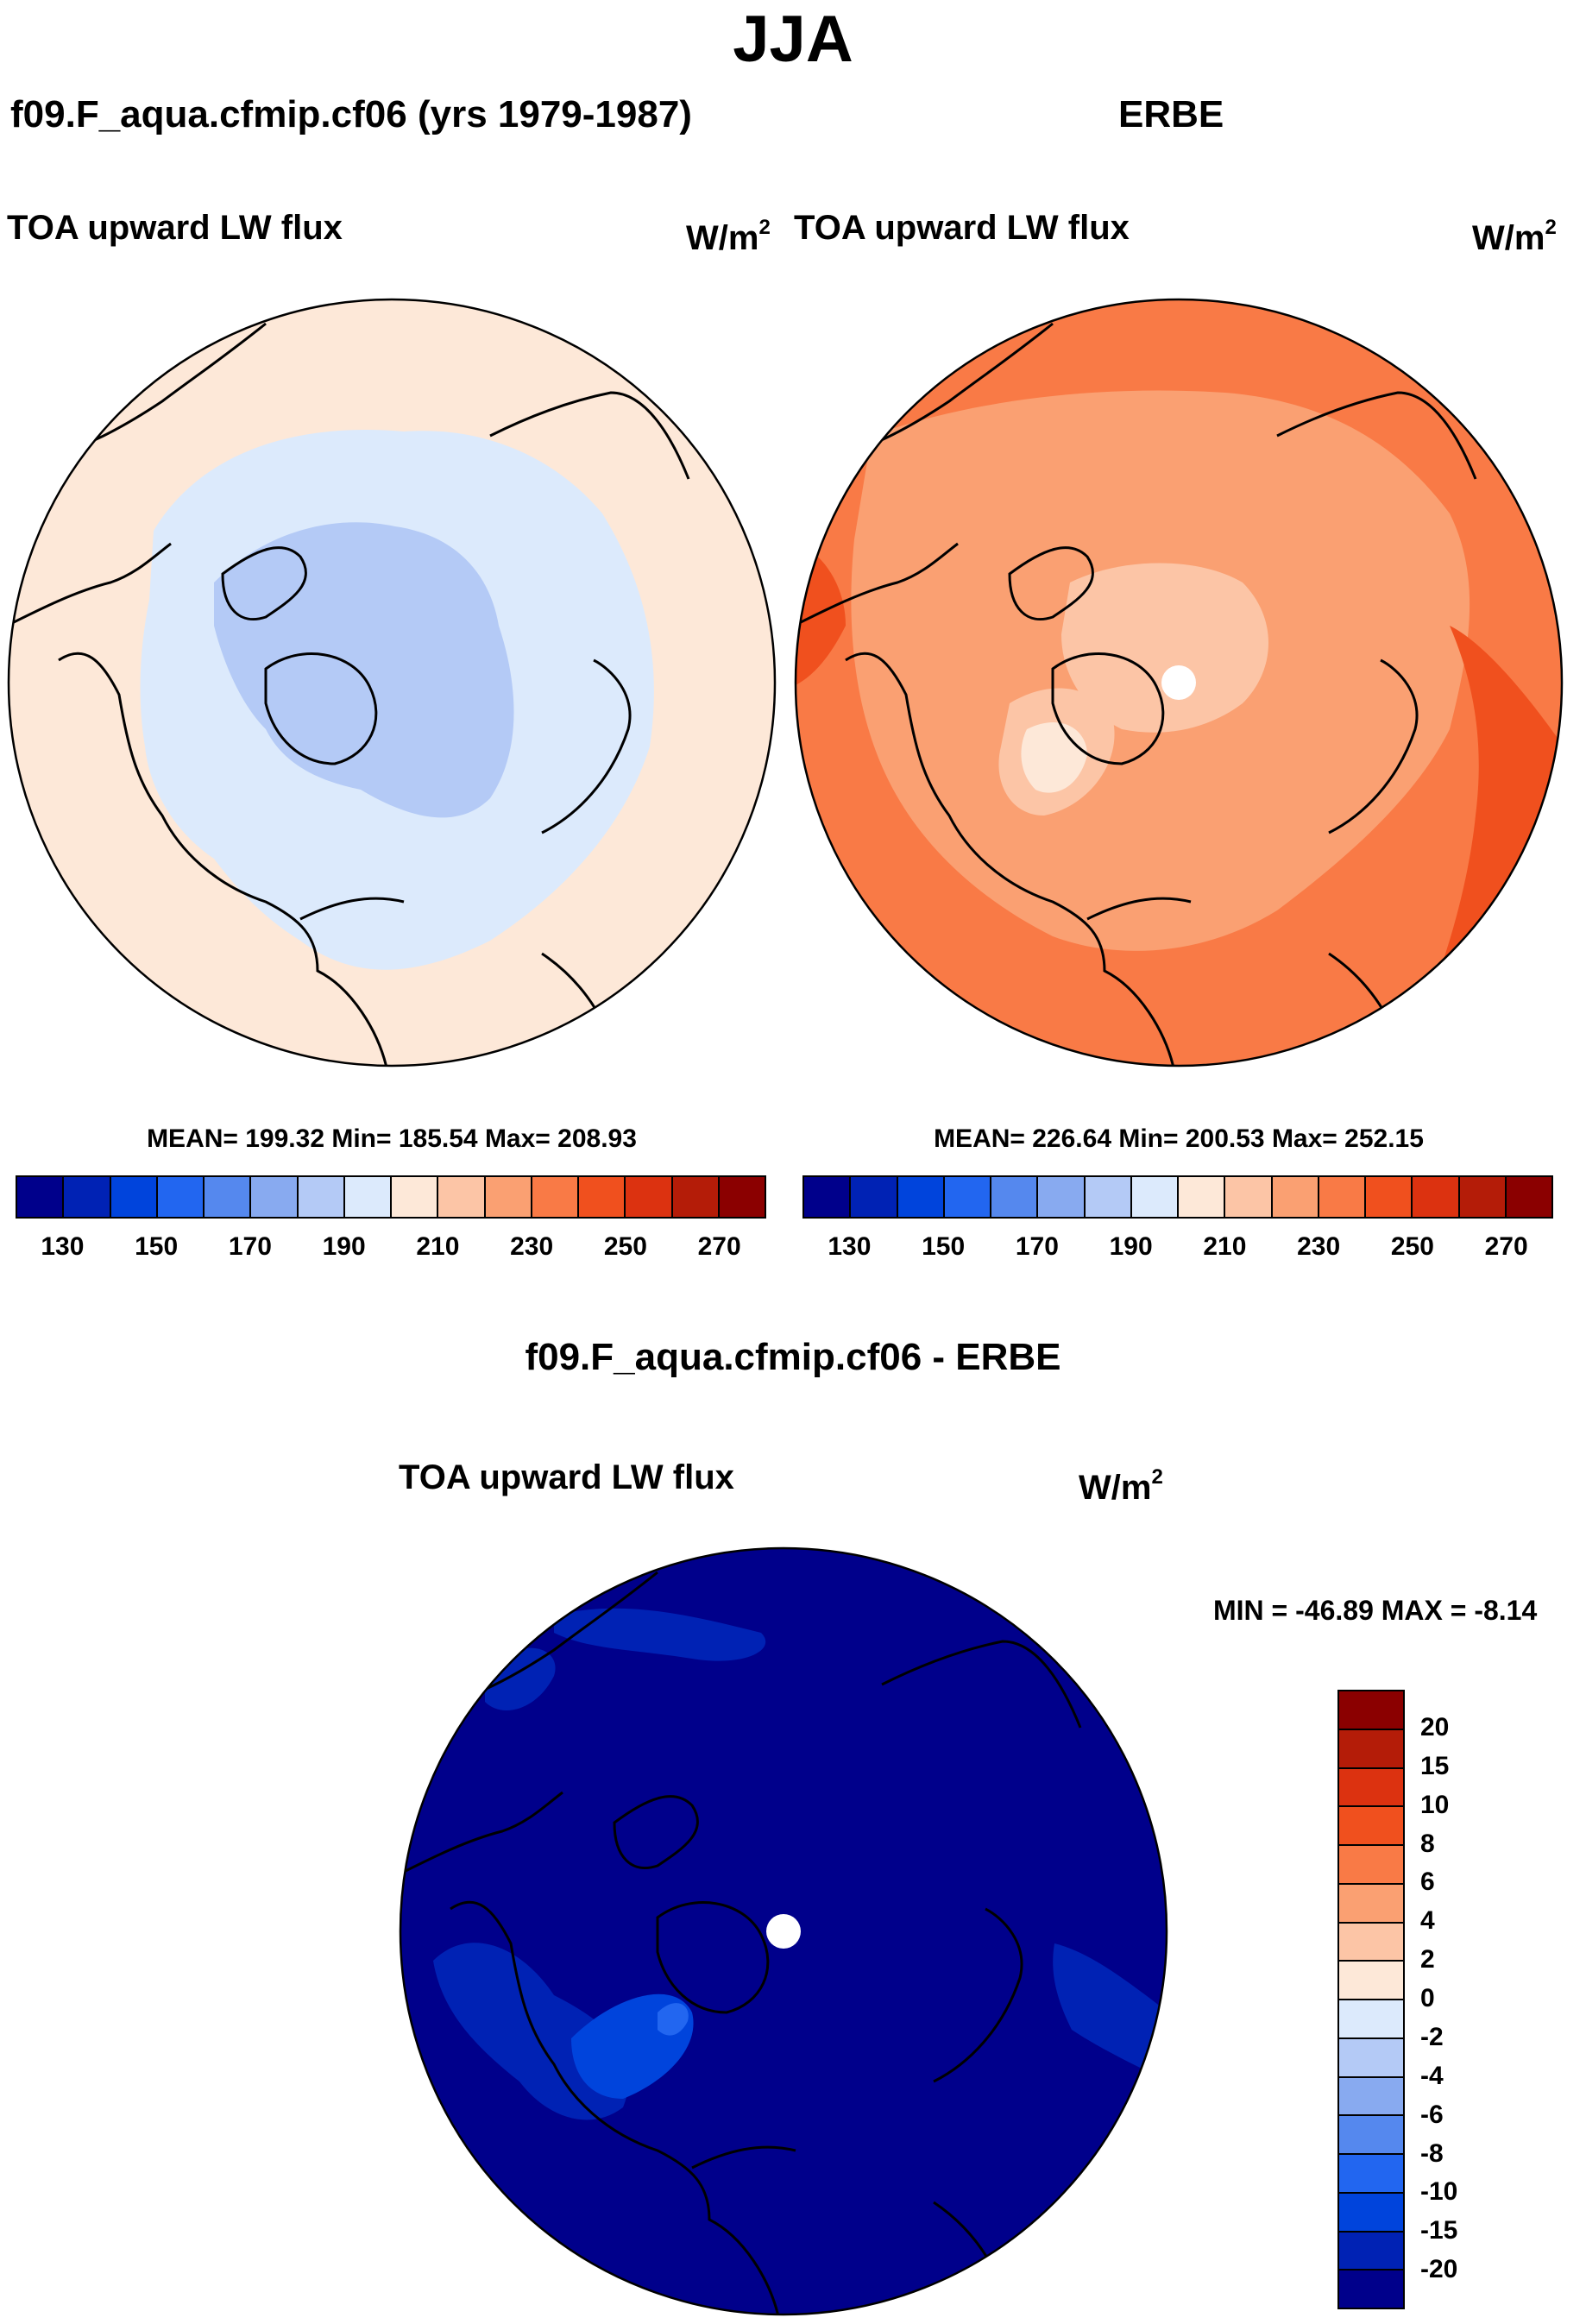 The height and width of the screenshot is (2324, 1586). I want to click on model-variable-label: TOA upward LW flux, so click(175, 228).